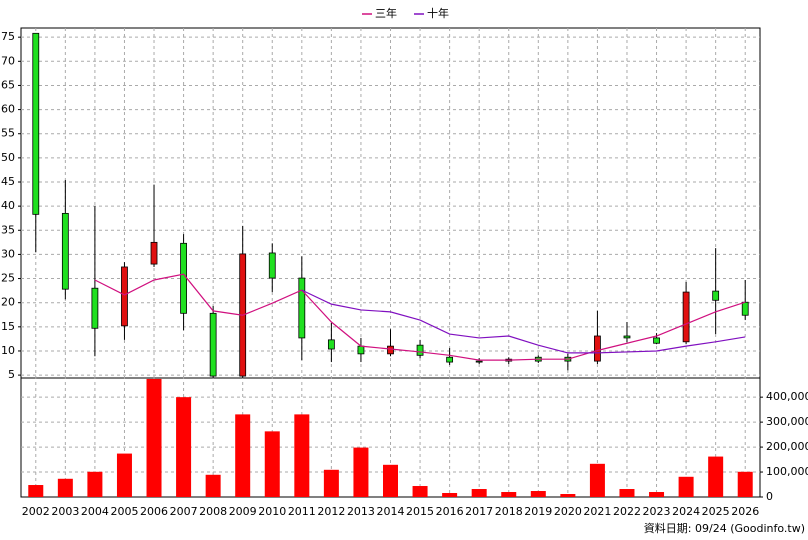 The height and width of the screenshot is (540, 808). Describe the element at coordinates (8, 326) in the screenshot. I see `y-tick-label: 15` at that location.